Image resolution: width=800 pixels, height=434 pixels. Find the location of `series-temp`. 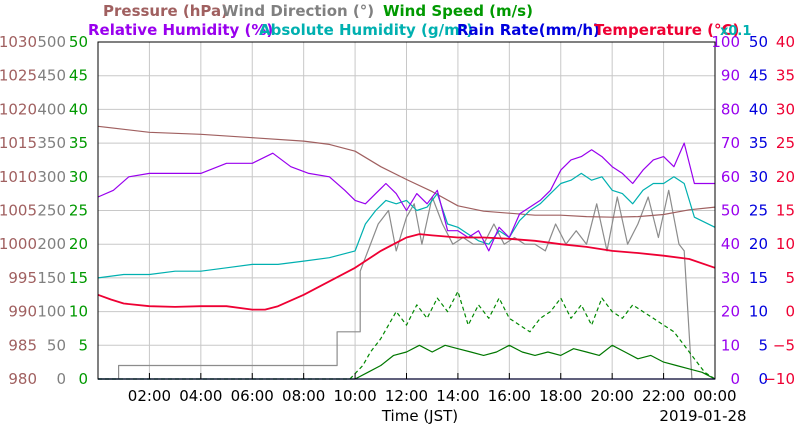

series-temp is located at coordinates (406, 272).